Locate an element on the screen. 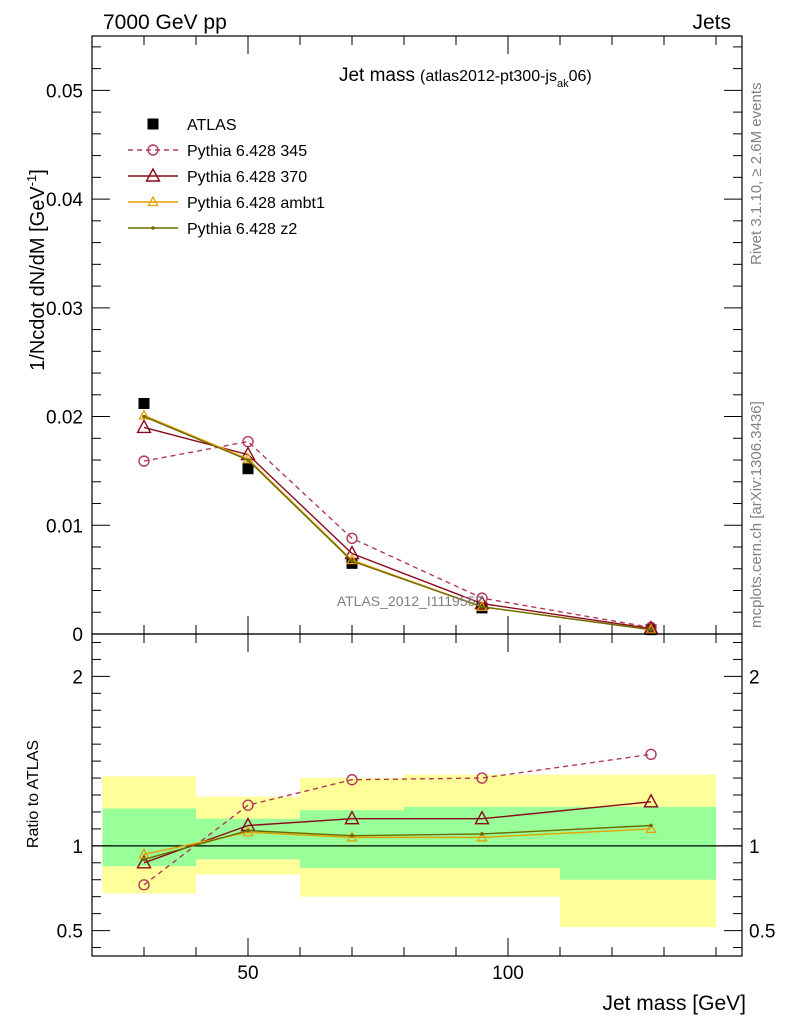 The image size is (786, 1024). x-tick-label: 50 is located at coordinates (247, 973).